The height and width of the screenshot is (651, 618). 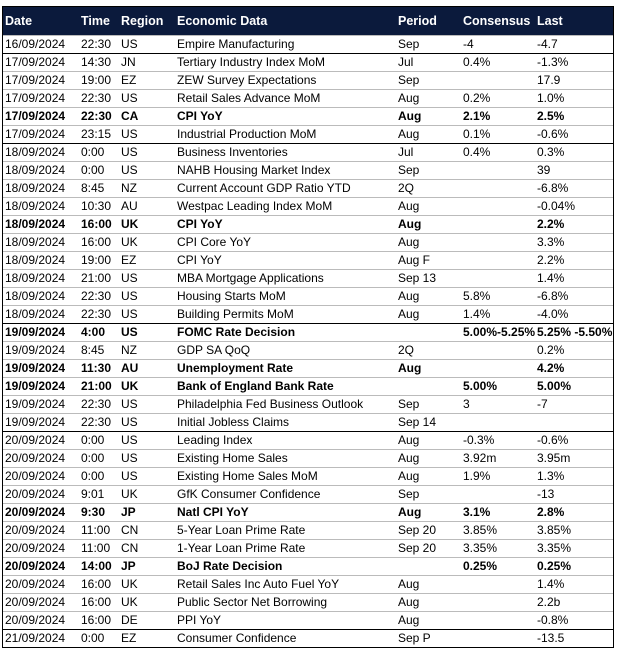 What do you see at coordinates (96, 386) in the screenshot?
I see `time-cell: 21:00` at bounding box center [96, 386].